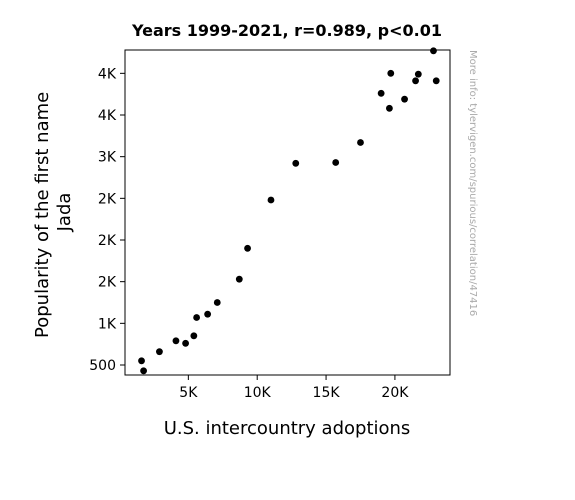  What do you see at coordinates (294, 388) in the screenshot?
I see `x-axis-ticks: 5K 10K 15K 20K` at bounding box center [294, 388].